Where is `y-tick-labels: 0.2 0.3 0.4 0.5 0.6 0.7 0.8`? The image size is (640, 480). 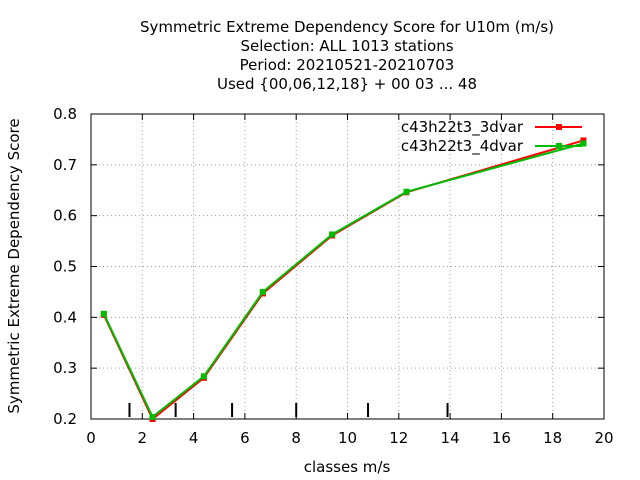 y-tick-labels: 0.2 0.3 0.4 0.5 0.6 0.7 0.8 is located at coordinates (65, 266).